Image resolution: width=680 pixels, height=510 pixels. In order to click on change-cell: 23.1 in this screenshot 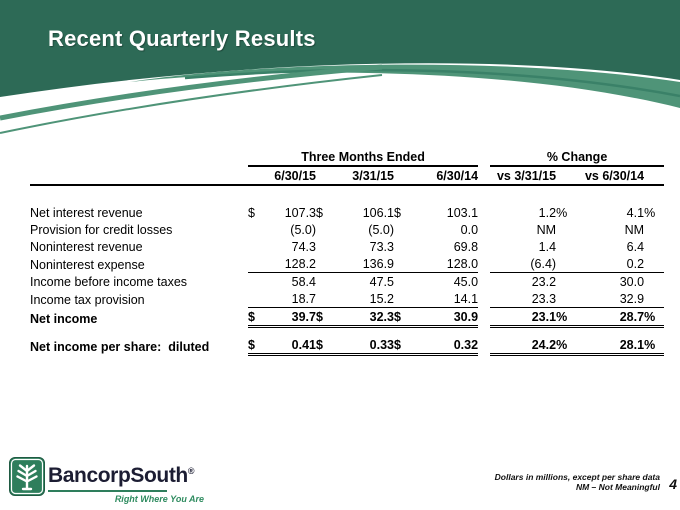, I will do `click(523, 317)`.